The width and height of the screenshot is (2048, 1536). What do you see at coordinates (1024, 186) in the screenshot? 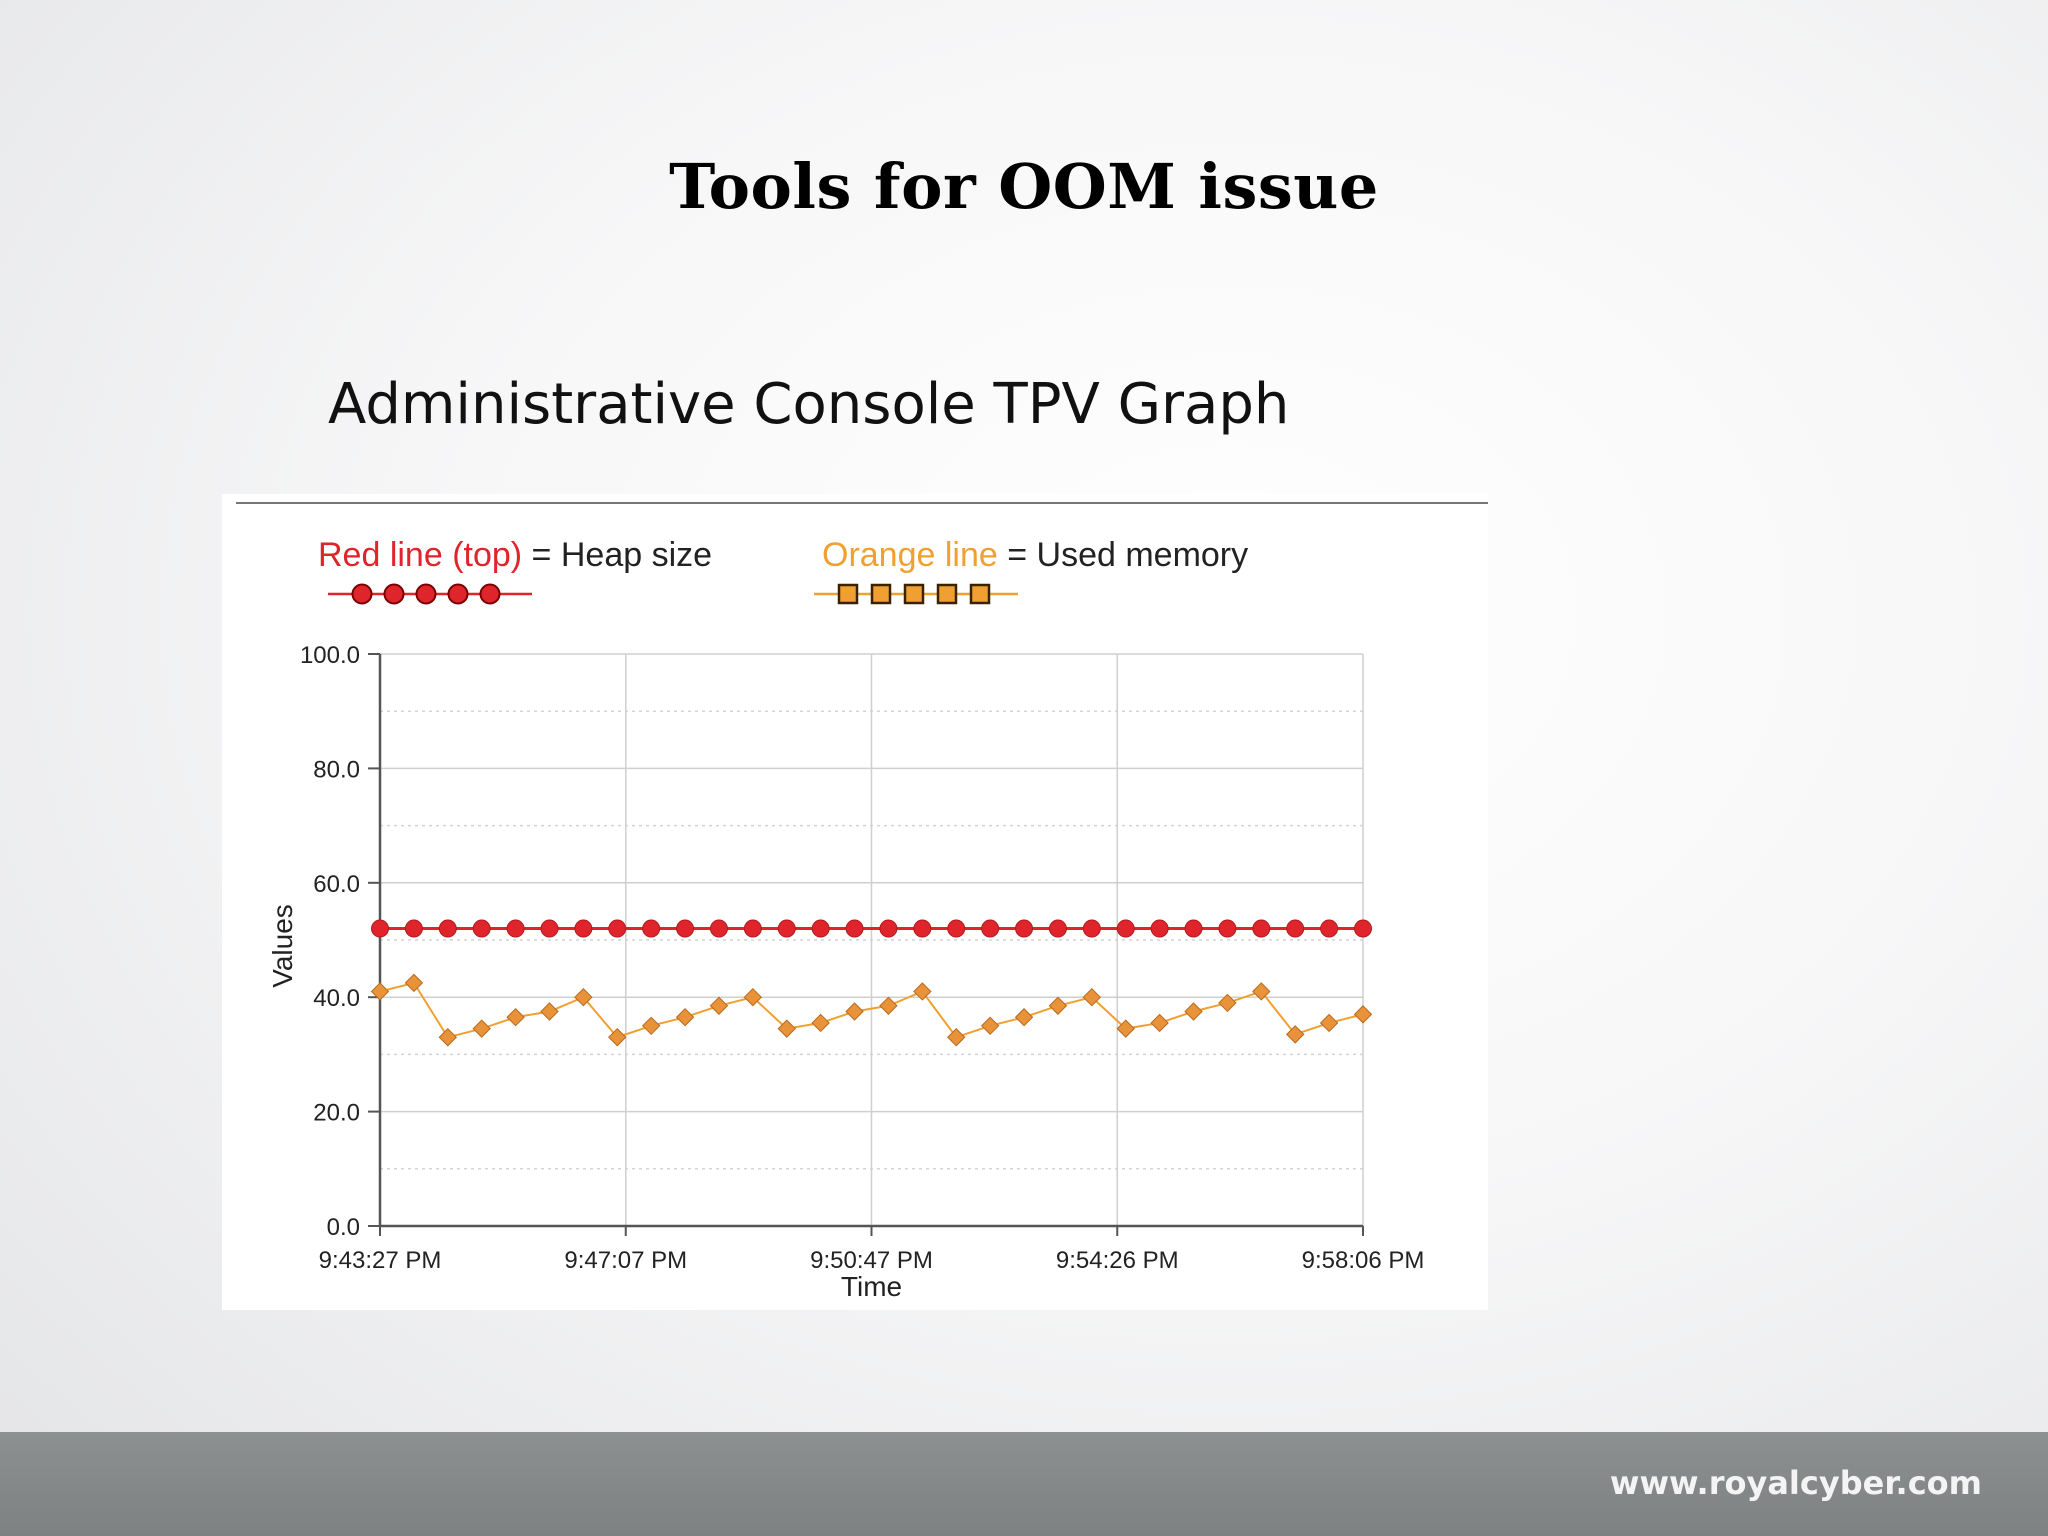
I see `slide-title: Tools for OOM issue` at bounding box center [1024, 186].